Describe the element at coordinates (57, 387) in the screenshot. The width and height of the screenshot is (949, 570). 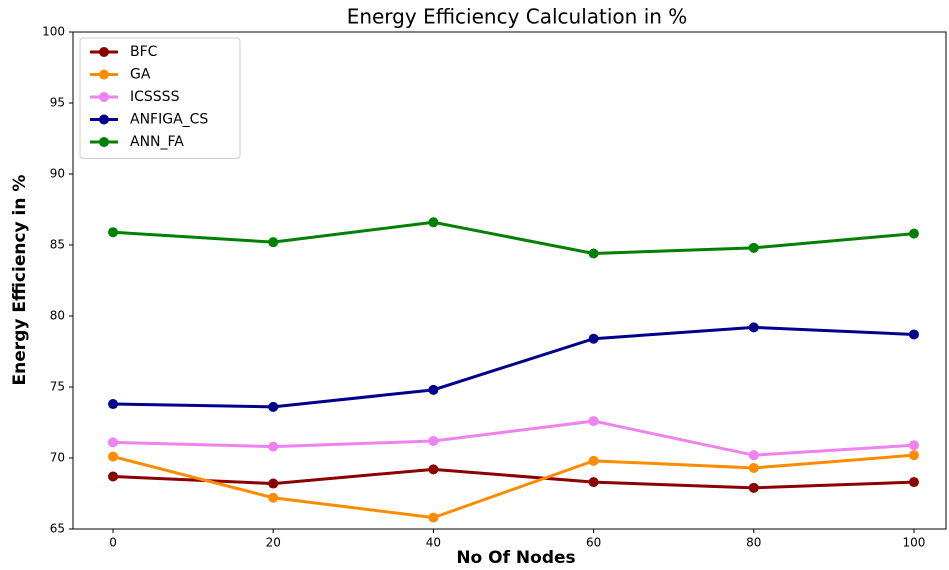
I see `y-tick-label: 75` at that location.